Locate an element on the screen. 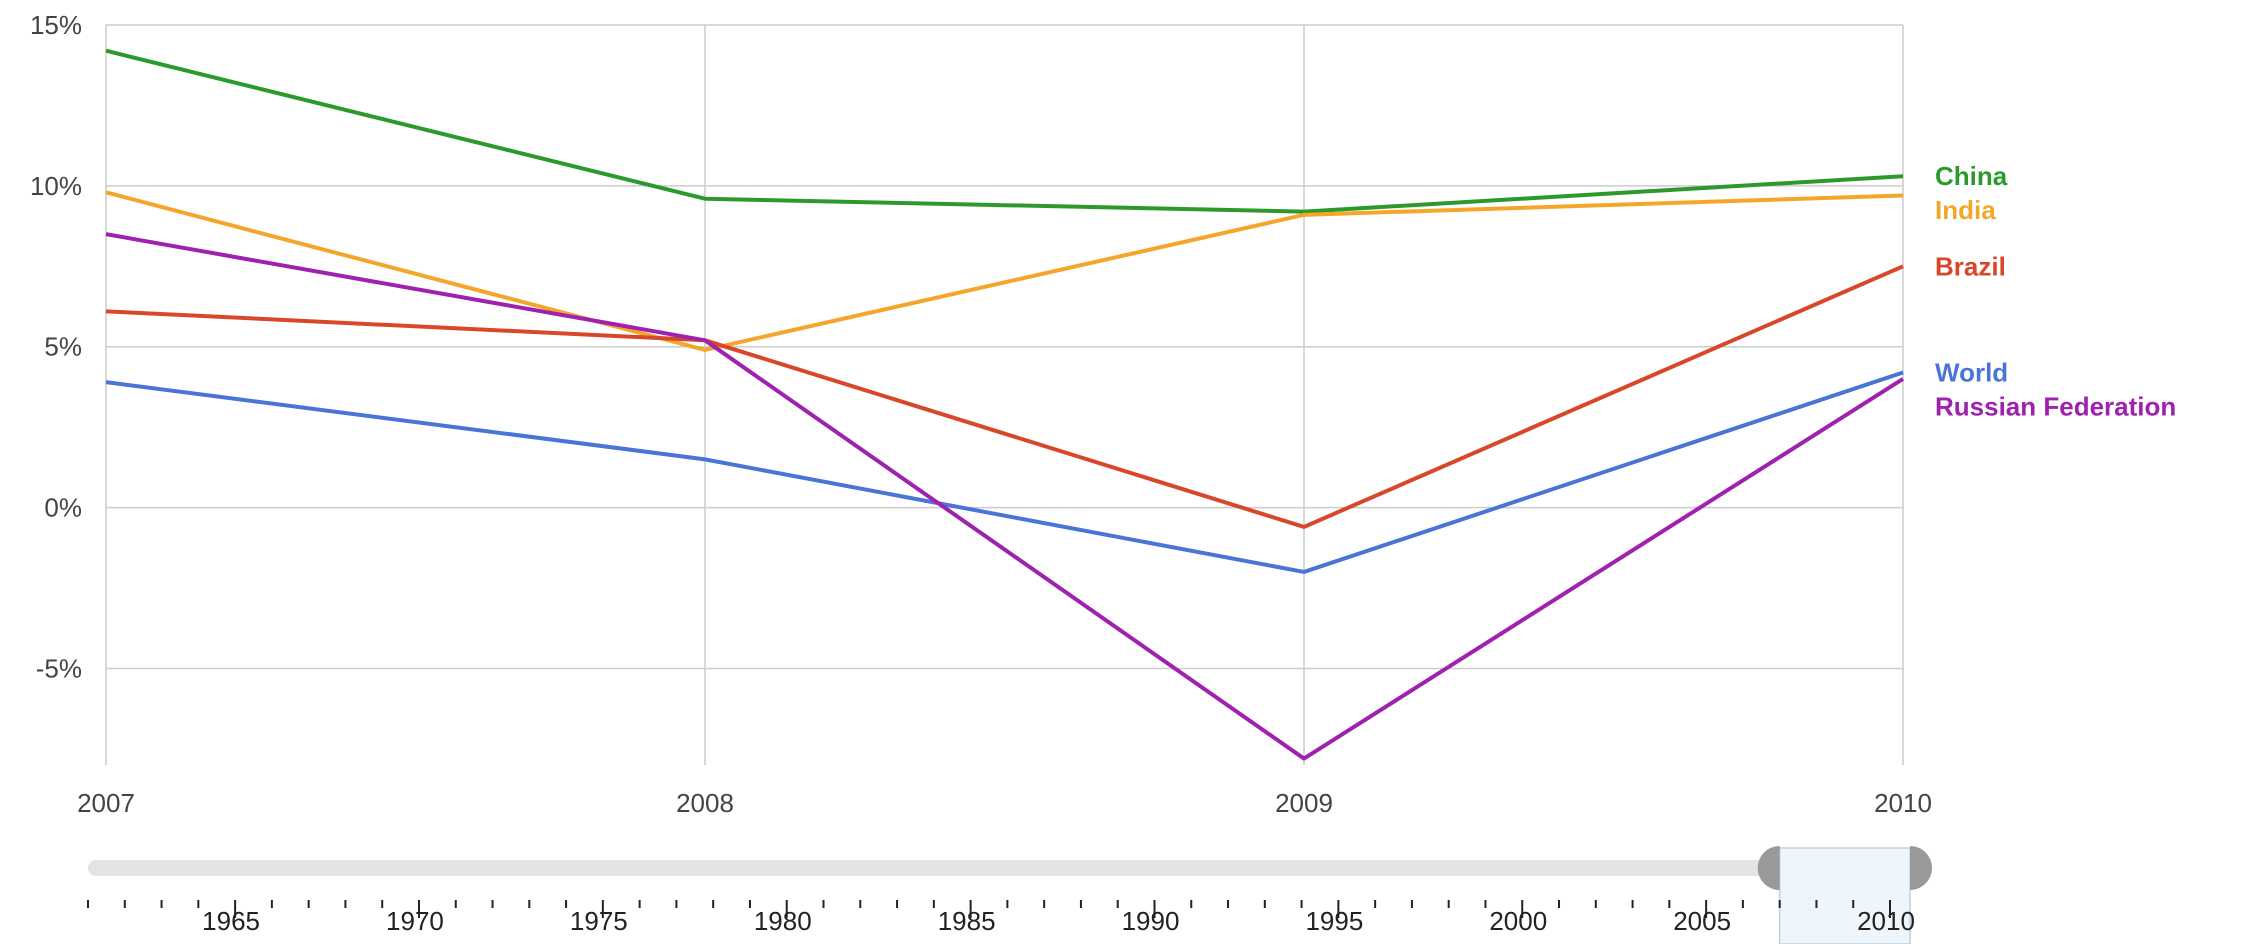 The width and height of the screenshot is (2247, 944). timeline-label: 1965 is located at coordinates (231, 921).